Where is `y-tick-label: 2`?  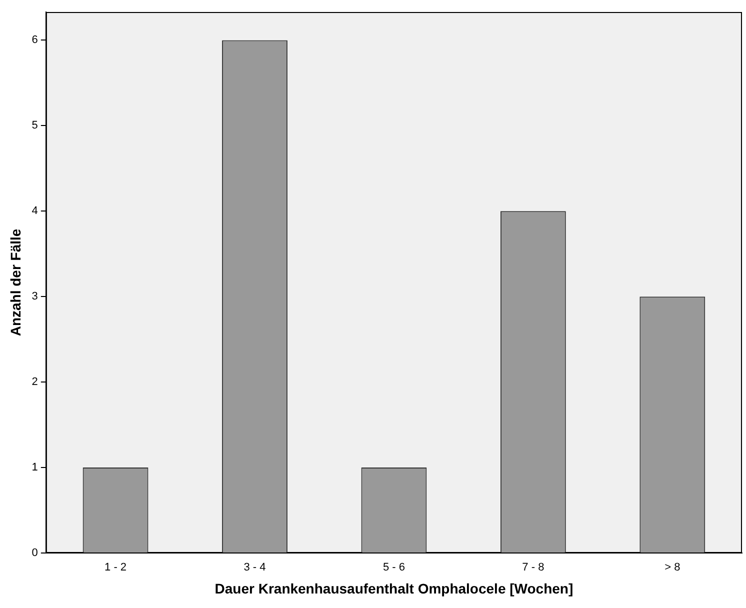 y-tick-label: 2 is located at coordinates (35, 382).